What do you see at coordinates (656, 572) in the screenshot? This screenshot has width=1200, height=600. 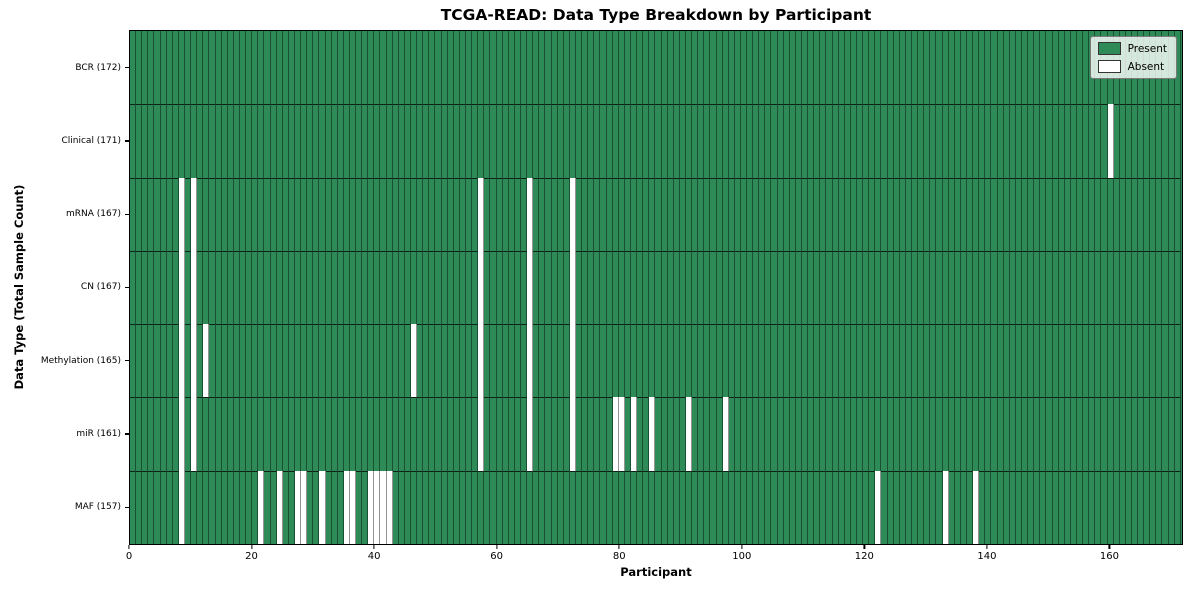 I see `x-axis-label: Participant` at bounding box center [656, 572].